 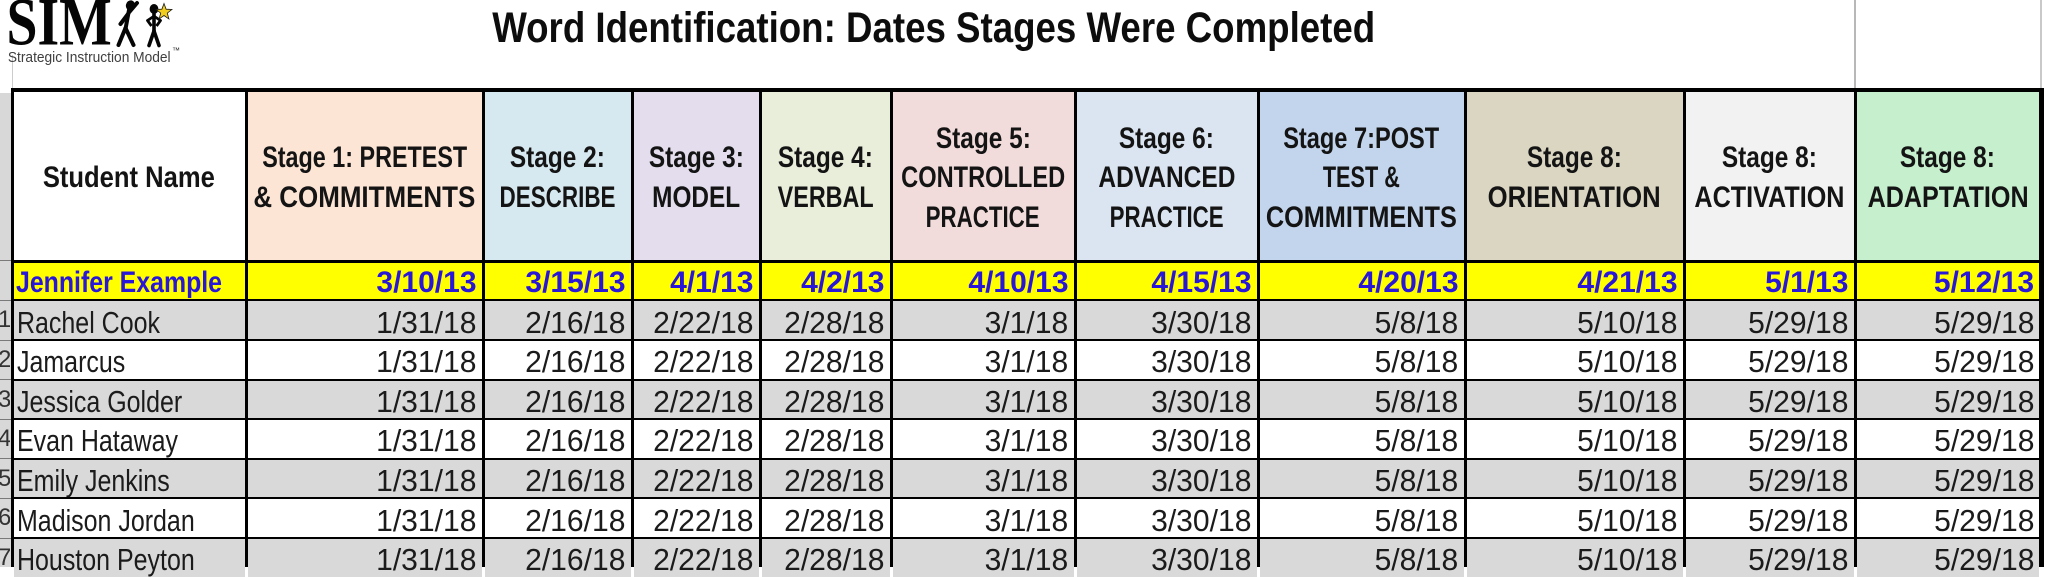 What do you see at coordinates (176, 50) in the screenshot?
I see `svg-text: ™` at bounding box center [176, 50].